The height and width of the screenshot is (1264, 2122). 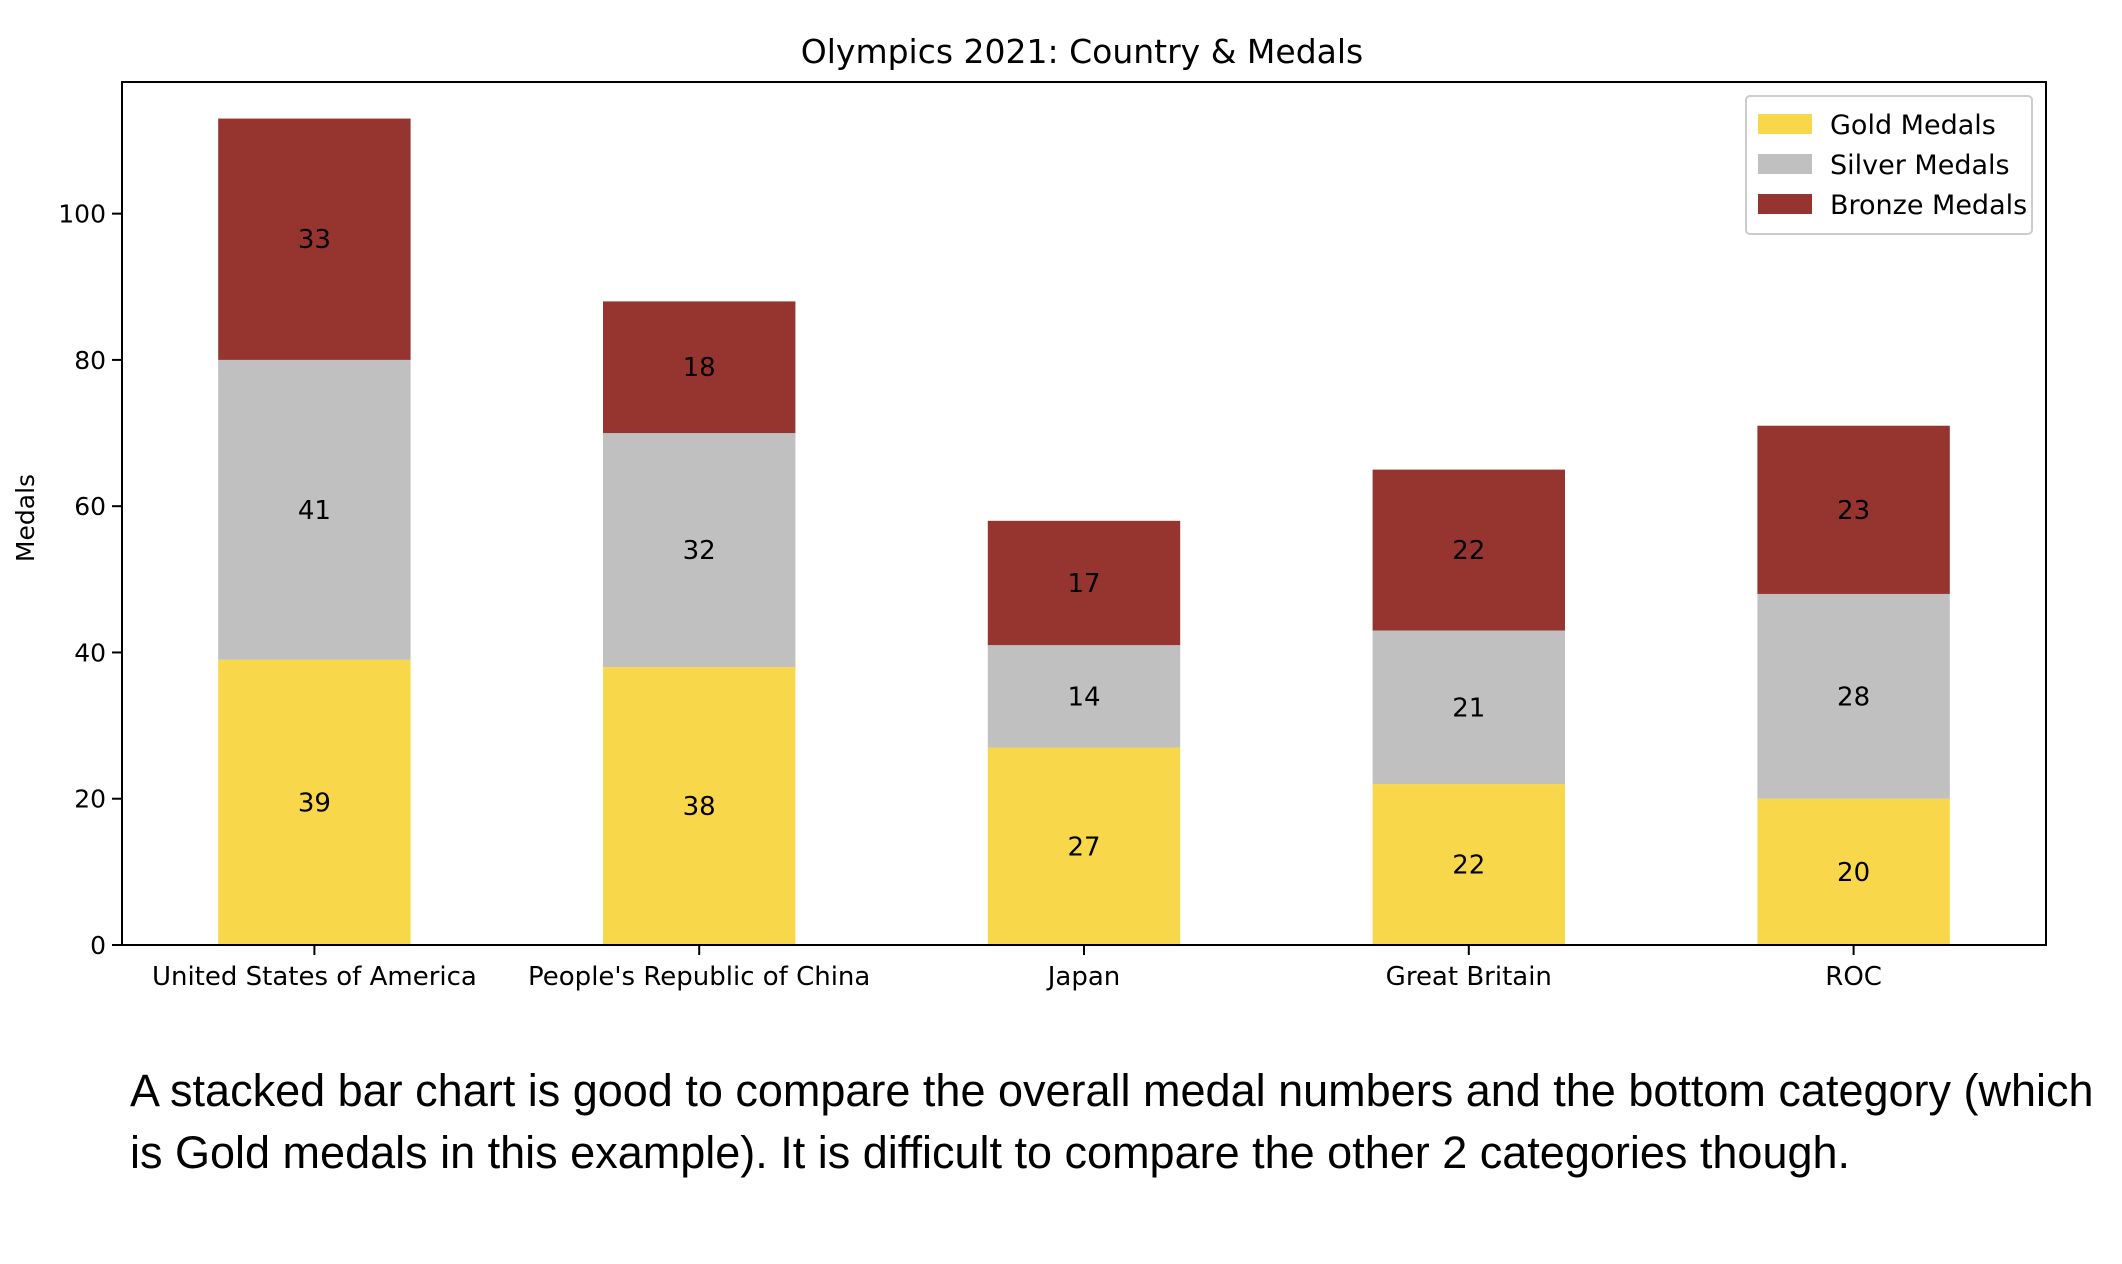 What do you see at coordinates (1083, 977) in the screenshot?
I see `x-tick-label: Japan` at bounding box center [1083, 977].